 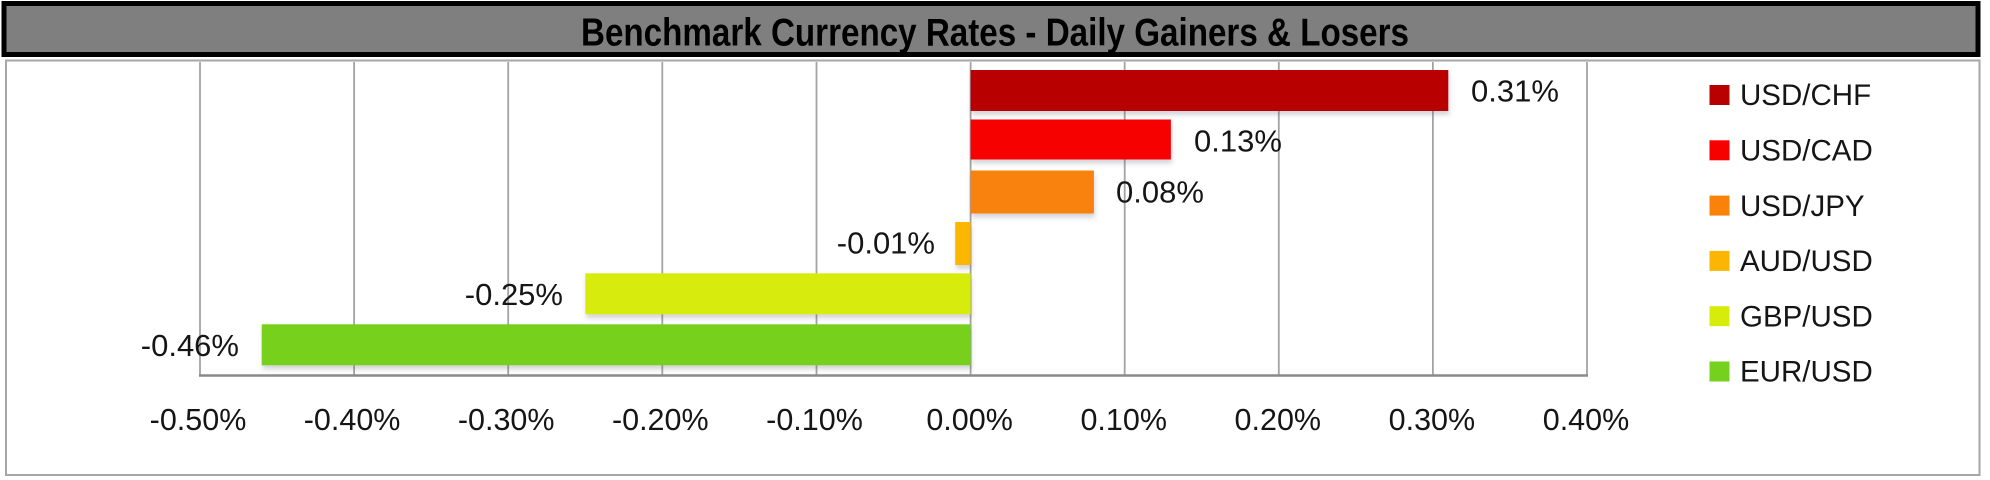 What do you see at coordinates (1278, 420) in the screenshot?
I see `svg-text: 0.20%` at bounding box center [1278, 420].